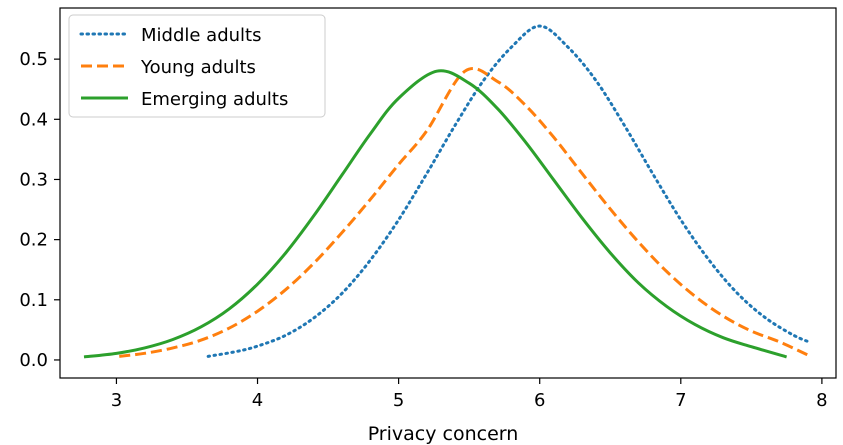 This screenshot has width=843, height=445. Describe the element at coordinates (33, 179) in the screenshot. I see `y-tick-label: 0.3` at that location.